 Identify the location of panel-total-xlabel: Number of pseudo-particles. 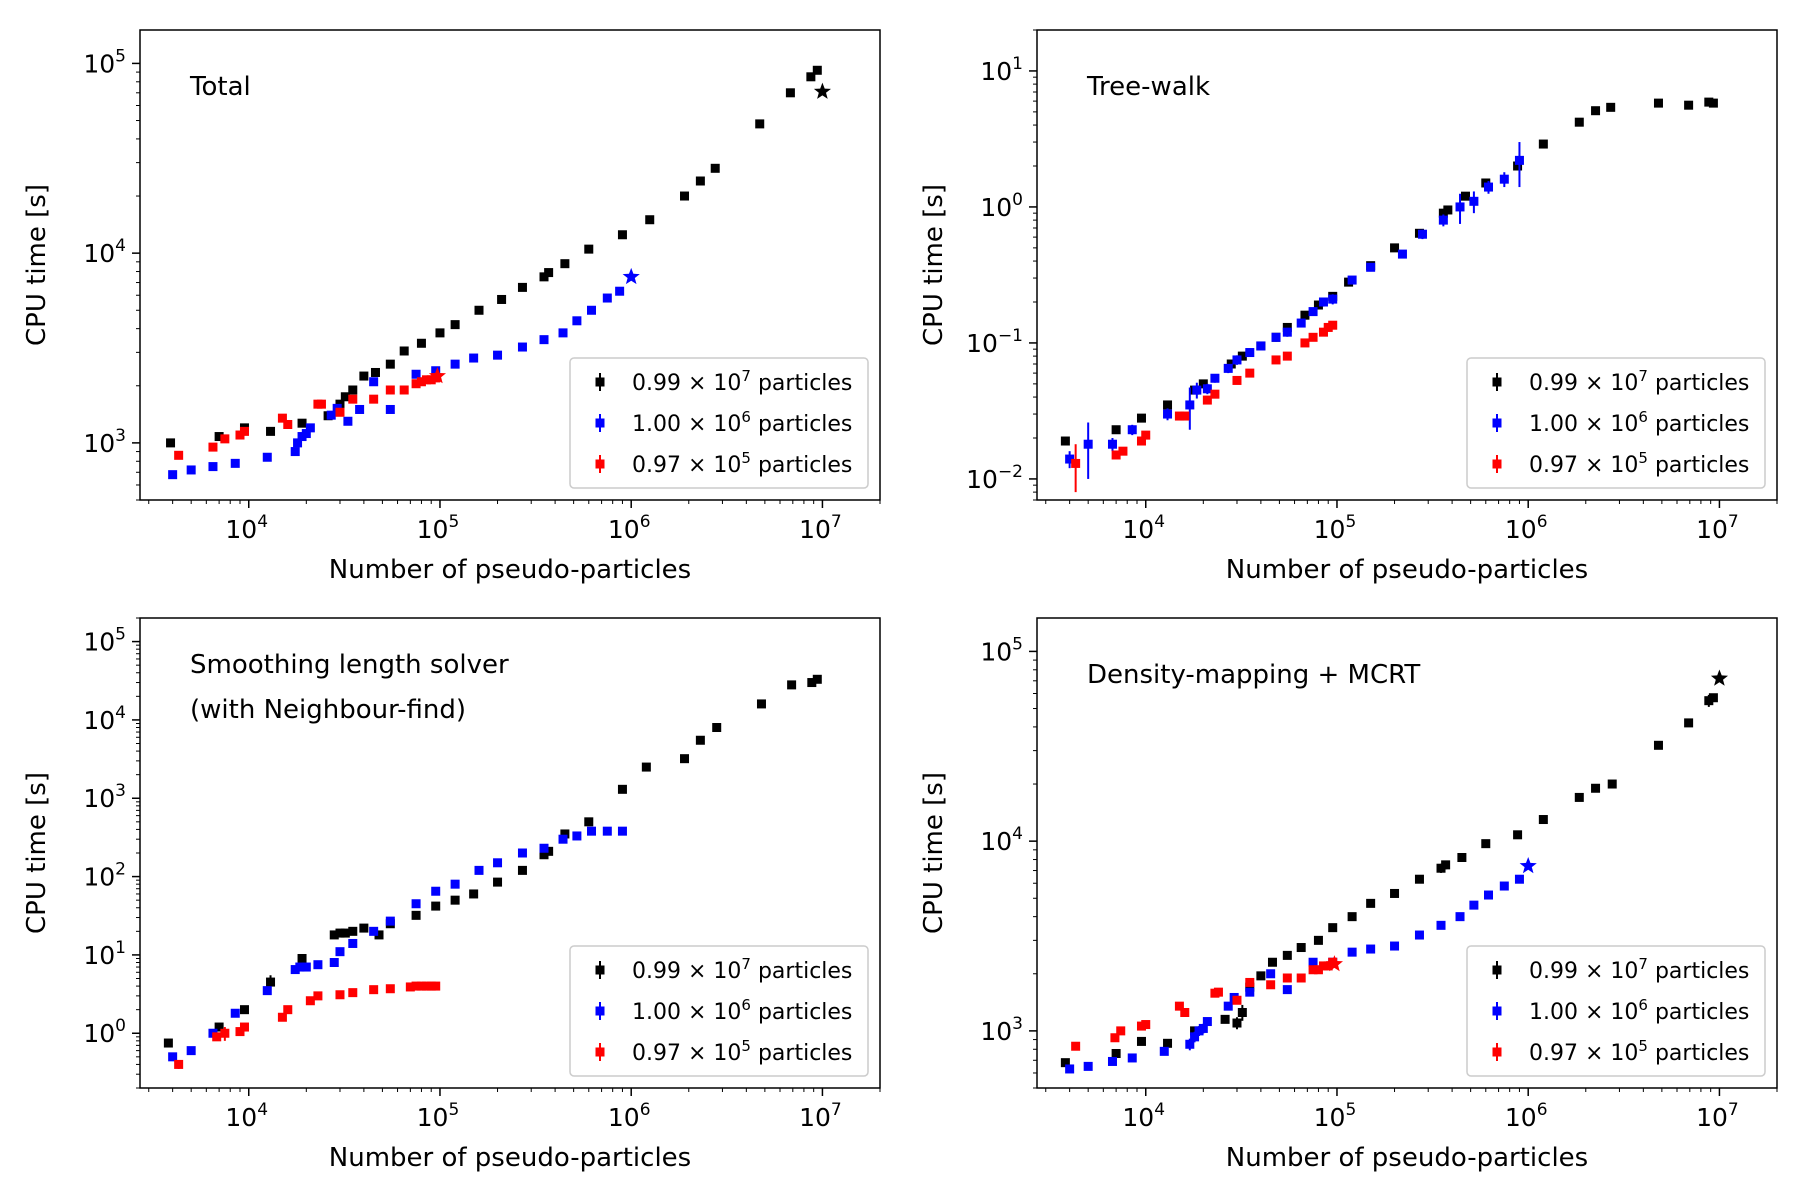
(510, 570).